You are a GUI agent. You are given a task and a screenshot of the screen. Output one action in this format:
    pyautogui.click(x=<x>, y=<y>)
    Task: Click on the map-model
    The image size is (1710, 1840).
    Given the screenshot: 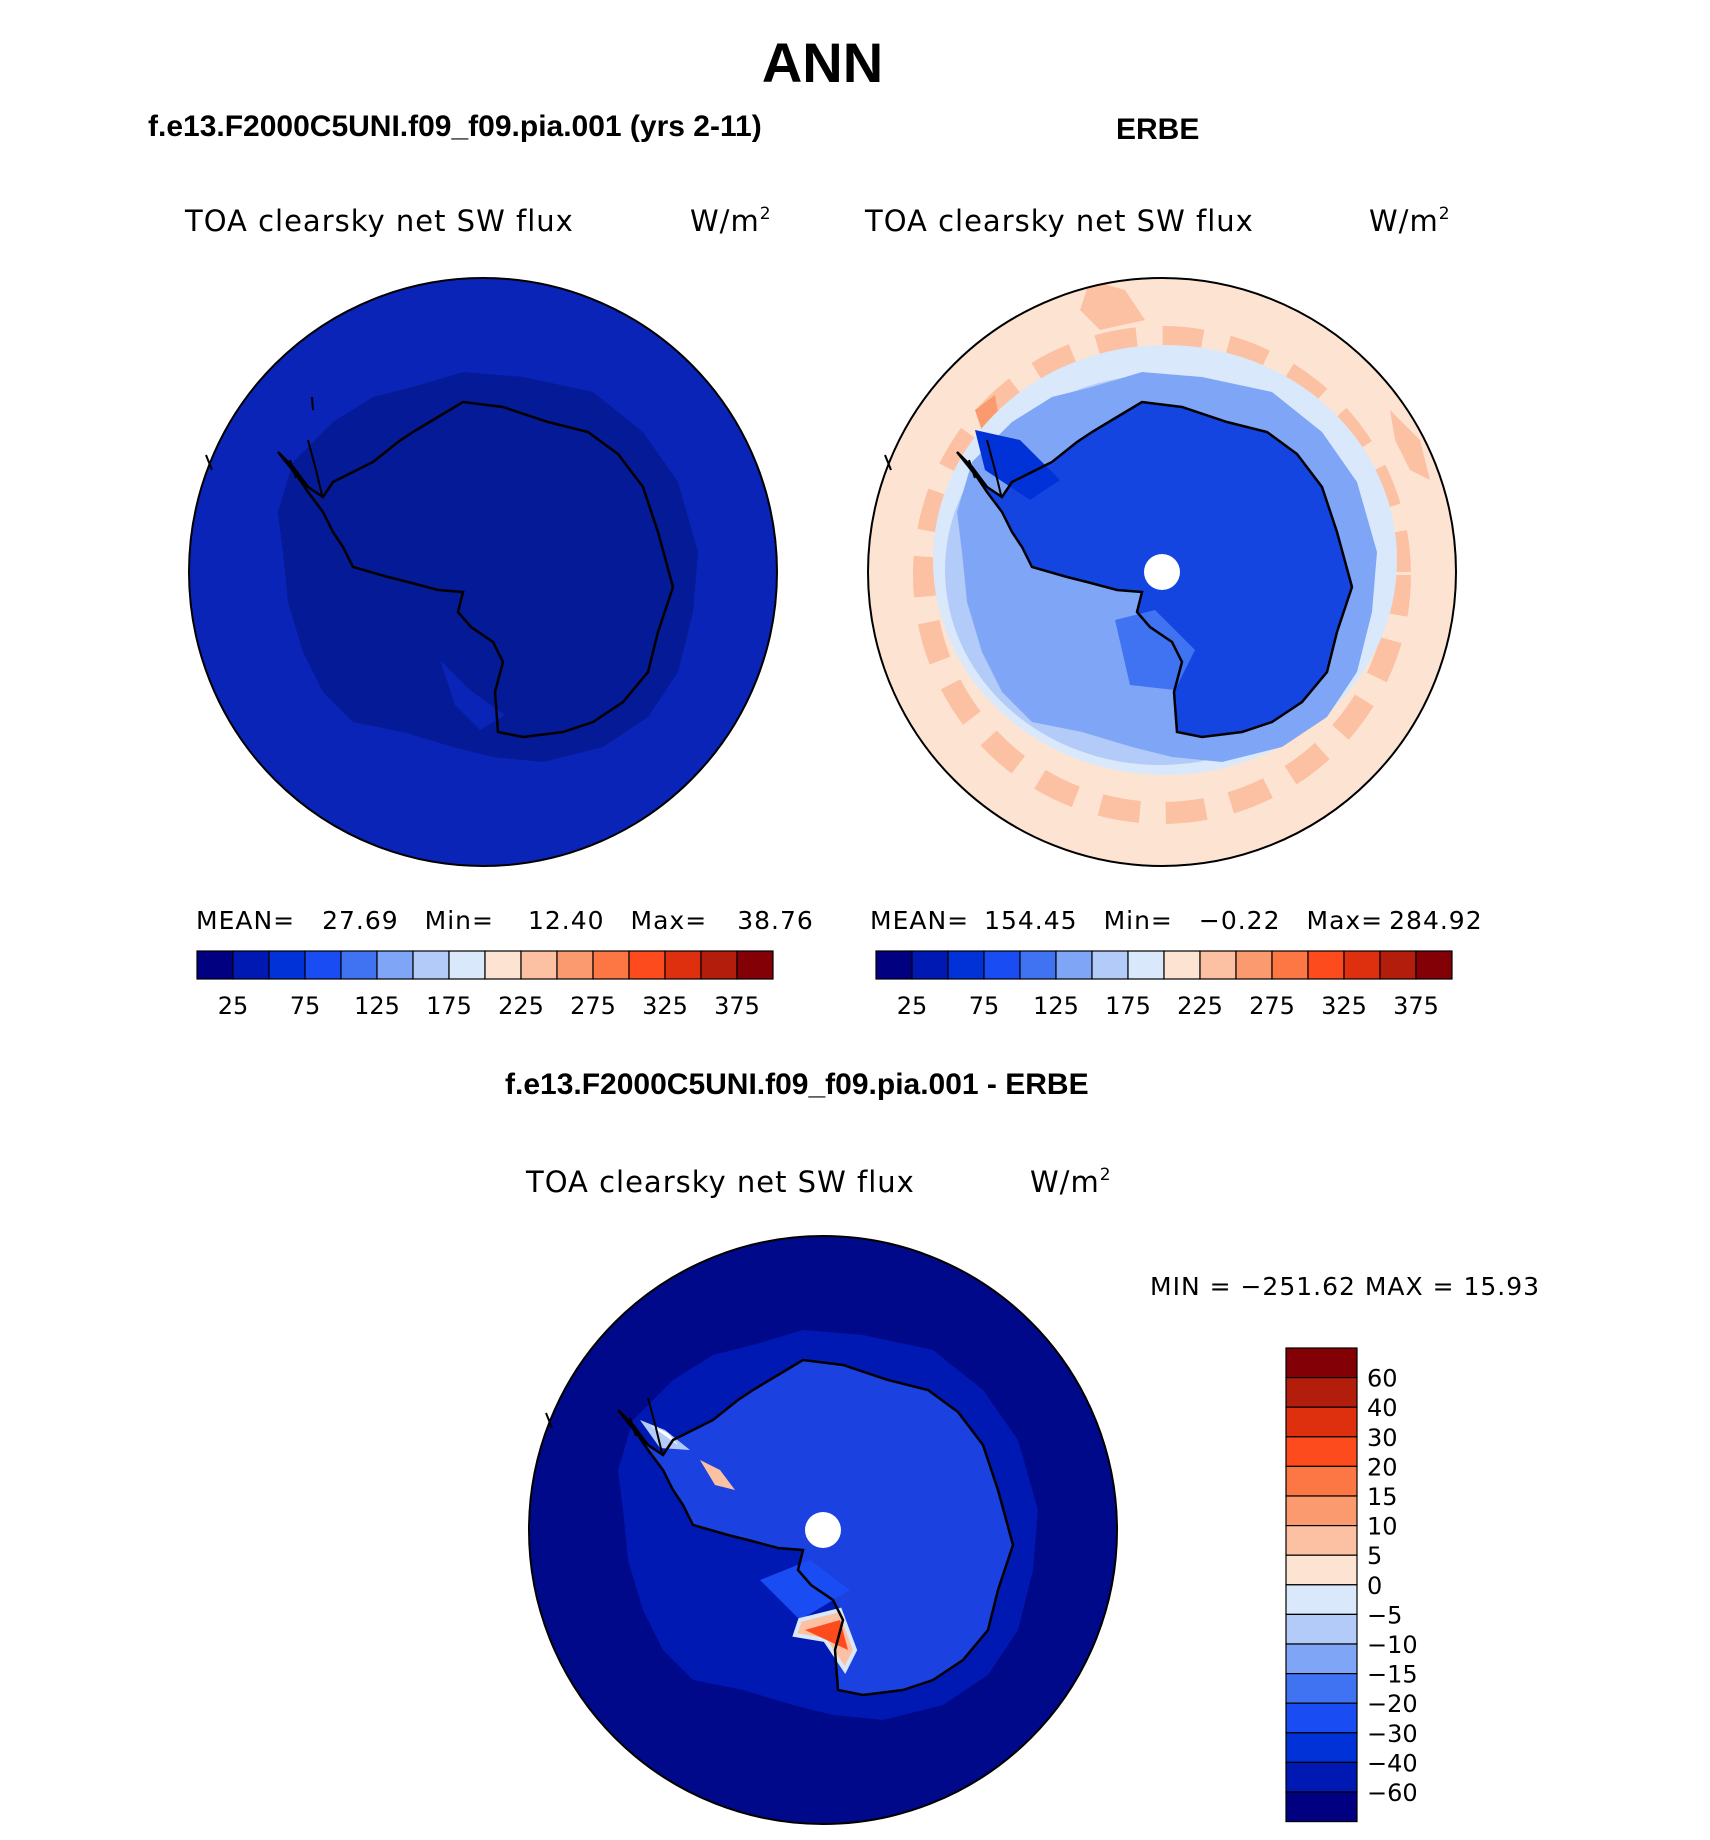 What is the action you would take?
    pyautogui.click(x=483, y=572)
    